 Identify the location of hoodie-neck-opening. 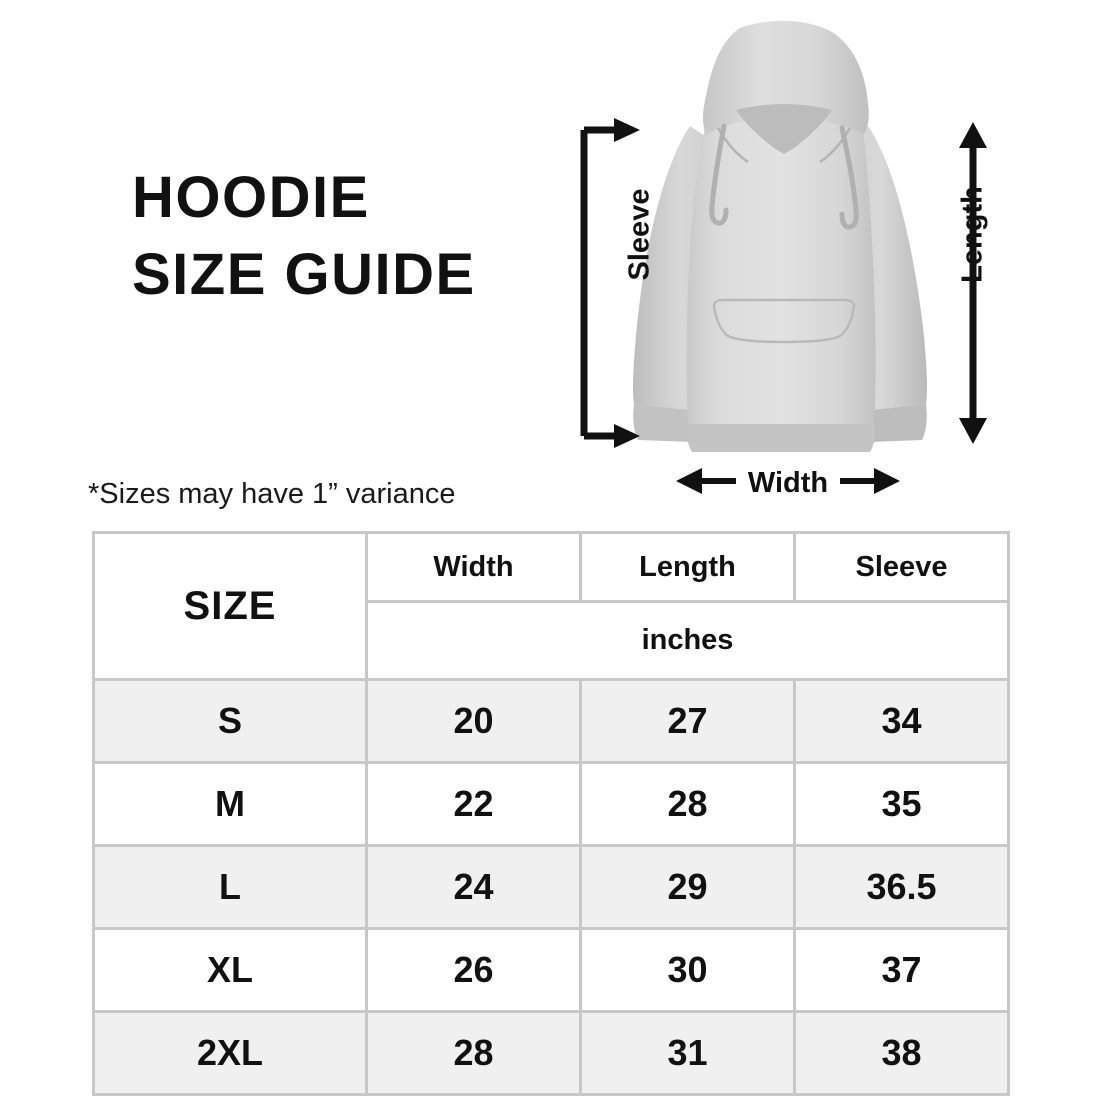
(784, 129).